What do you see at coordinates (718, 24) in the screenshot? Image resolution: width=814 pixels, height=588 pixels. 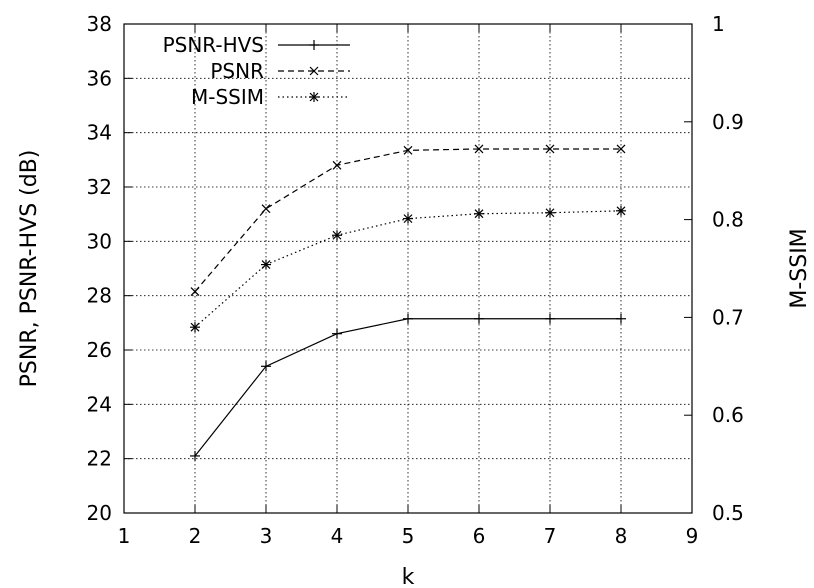 I see `y2-tick-label: 1` at bounding box center [718, 24].